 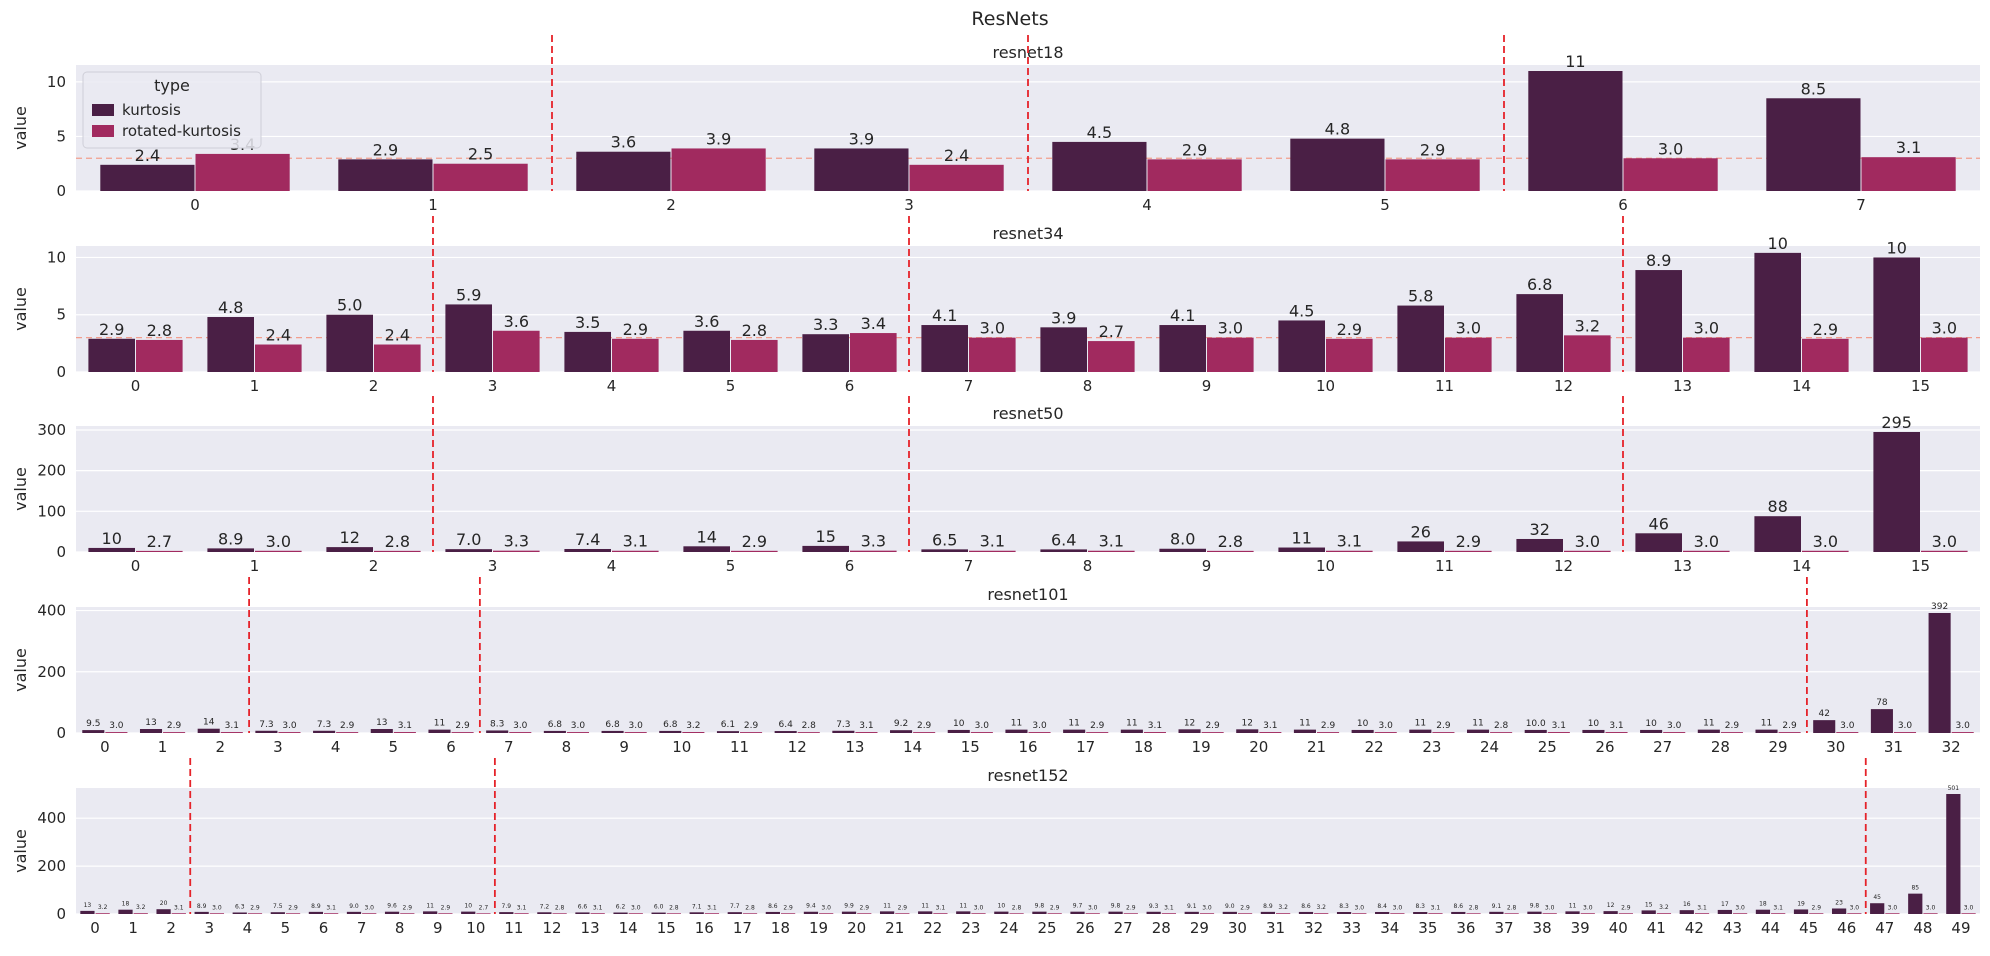 What do you see at coordinates (61, 315) in the screenshot?
I see `y-tick-label: 5` at bounding box center [61, 315].